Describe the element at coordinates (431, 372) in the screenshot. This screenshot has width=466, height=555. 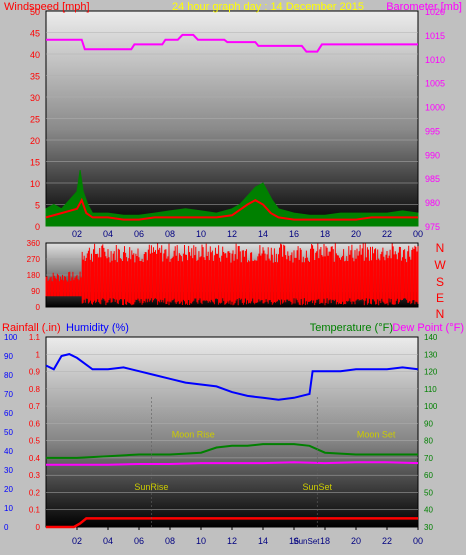
I see `temperature-tick-label: 120` at that location.